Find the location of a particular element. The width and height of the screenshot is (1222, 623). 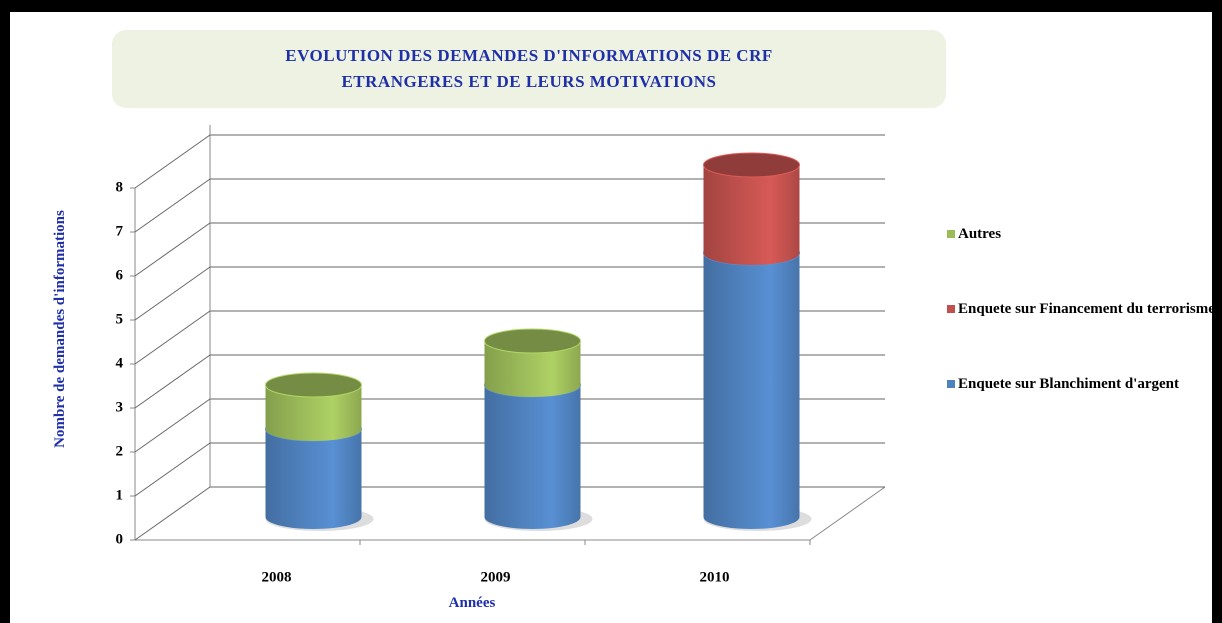

x-tick-label: 2009 is located at coordinates (496, 577).